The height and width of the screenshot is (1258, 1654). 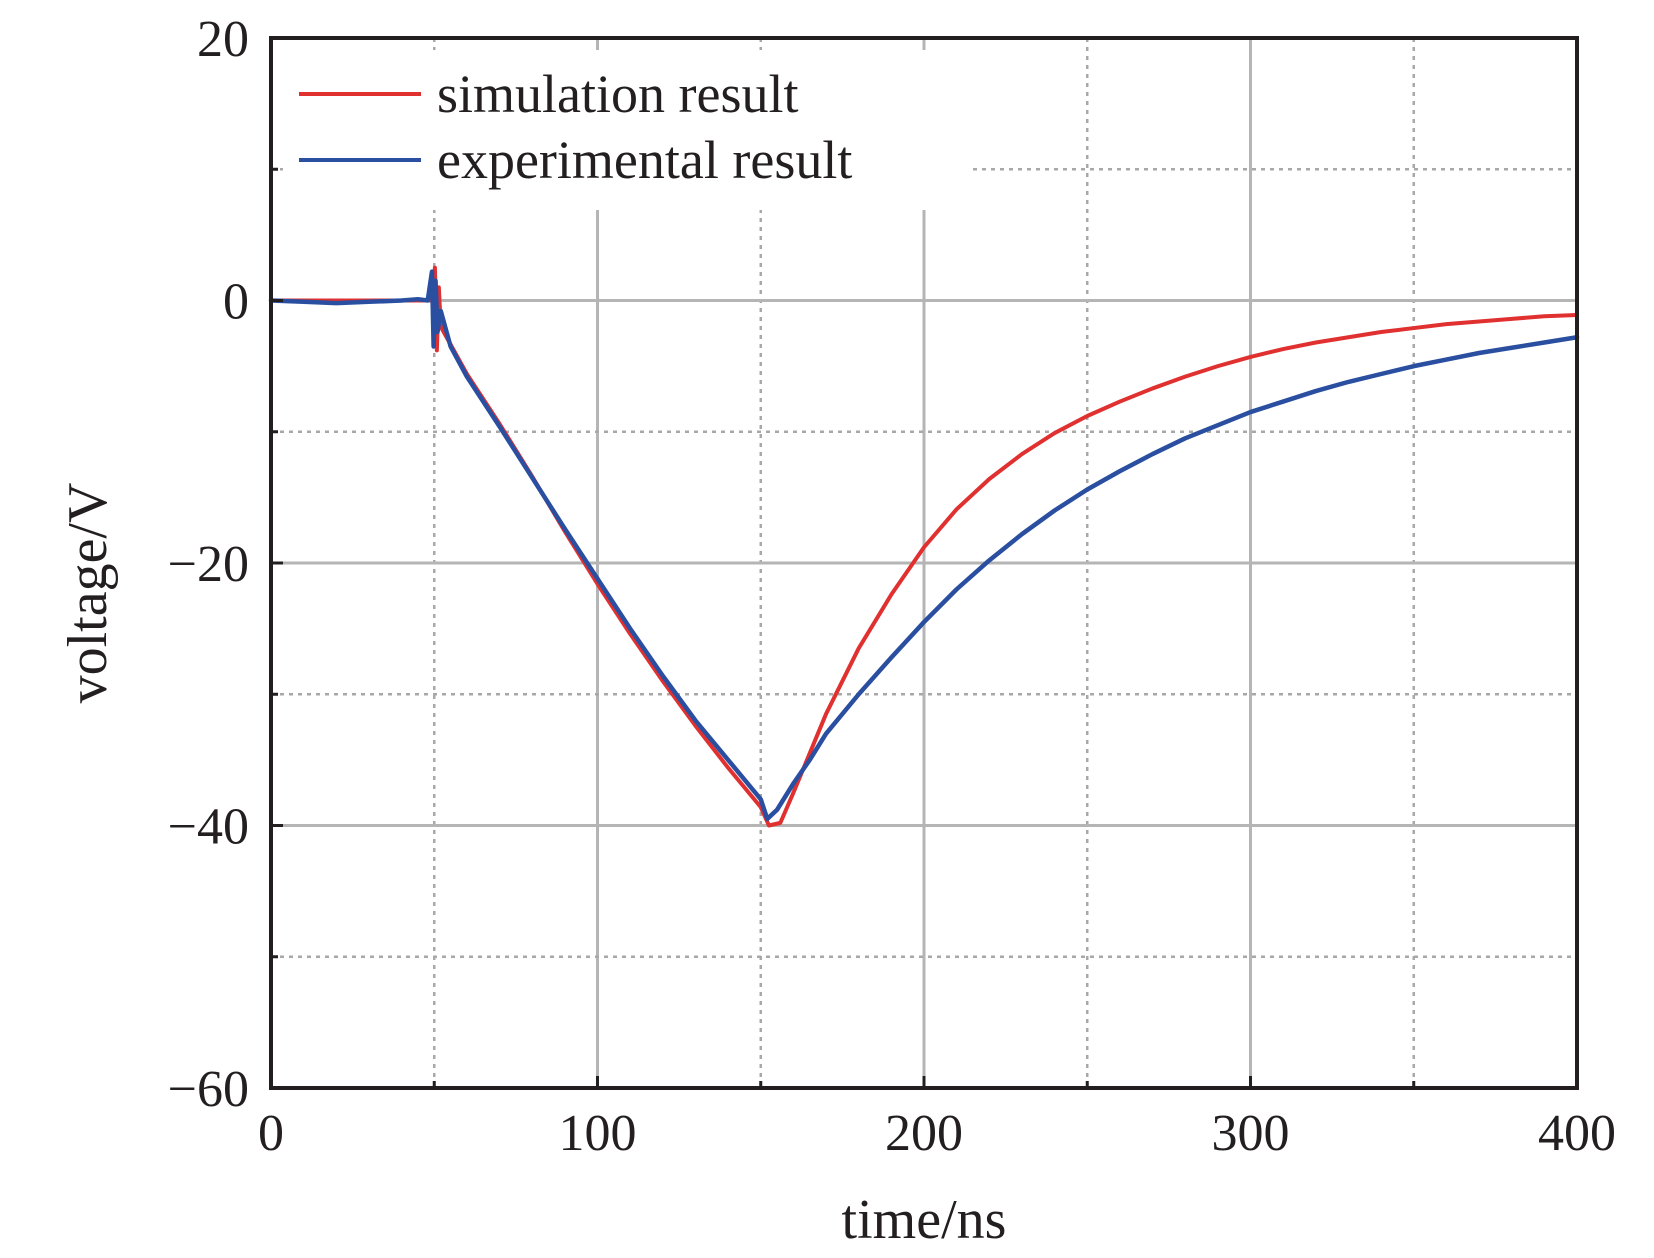 I want to click on x-tick-label: 400, so click(x=1577, y=1133).